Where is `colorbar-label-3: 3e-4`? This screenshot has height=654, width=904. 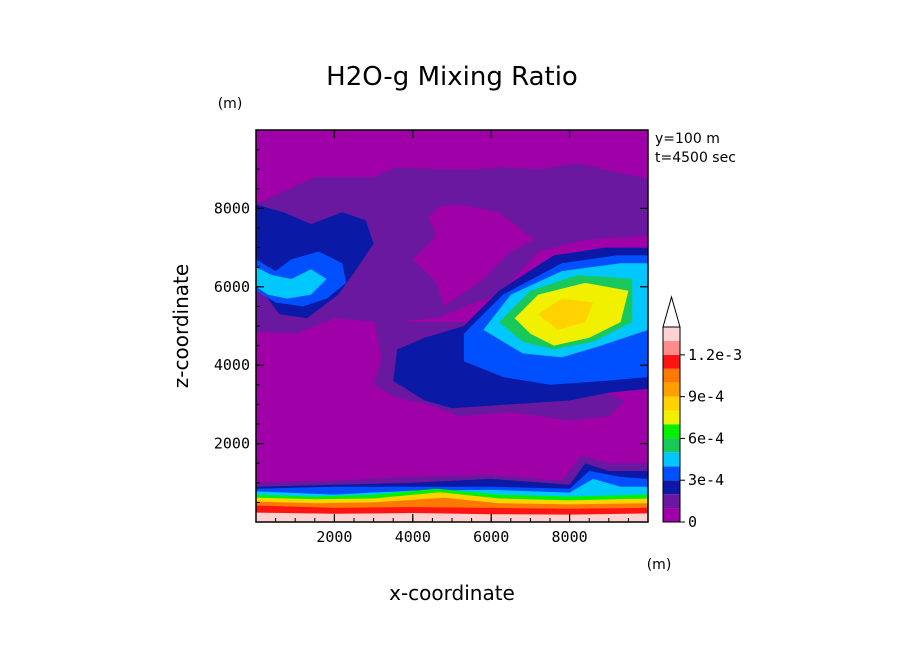
colorbar-label-3: 3e-4 is located at coordinates (706, 480).